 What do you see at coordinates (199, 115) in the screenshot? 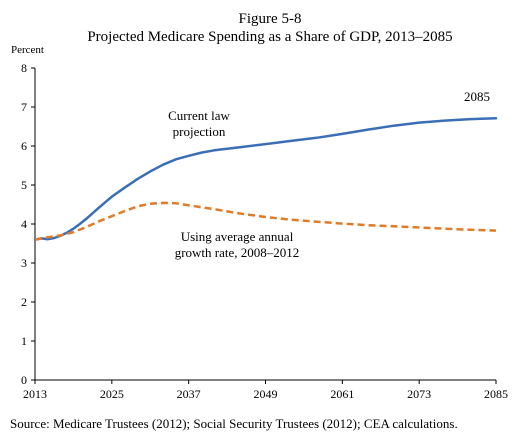
I see `series-label-current-law-line-1: Current law` at bounding box center [199, 115].